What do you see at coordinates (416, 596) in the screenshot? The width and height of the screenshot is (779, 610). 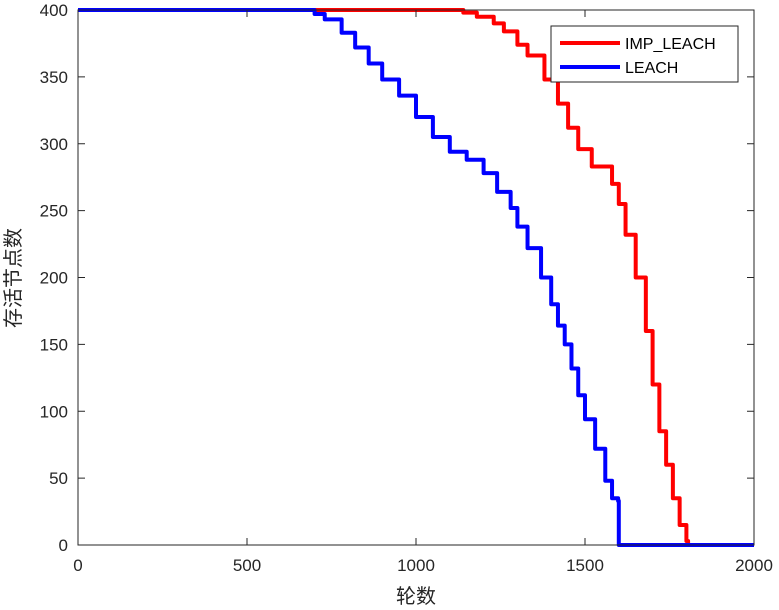 I see `x-axis-title: 轮数` at bounding box center [416, 596].